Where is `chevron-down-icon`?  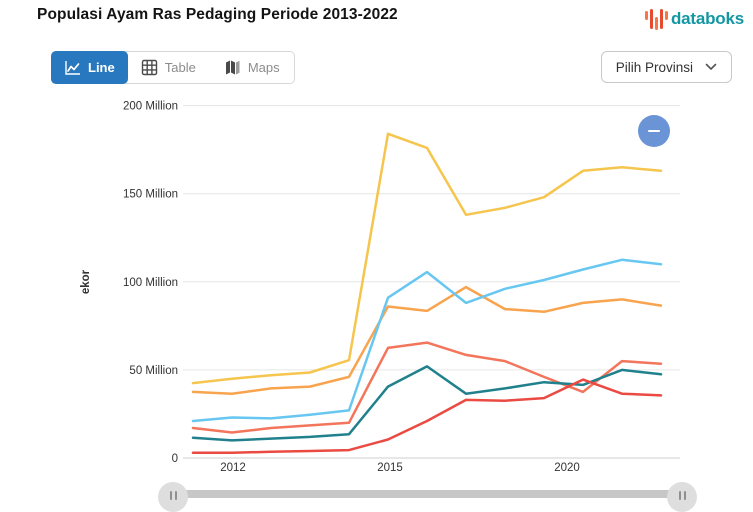 chevron-down-icon is located at coordinates (711, 67).